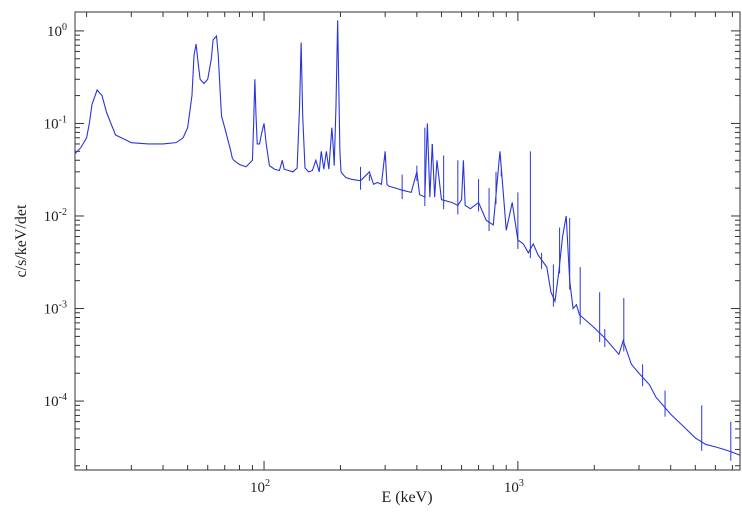 This screenshot has height=516, width=742. Describe the element at coordinates (260, 487) in the screenshot. I see `x-tick-label: 10²` at that location.